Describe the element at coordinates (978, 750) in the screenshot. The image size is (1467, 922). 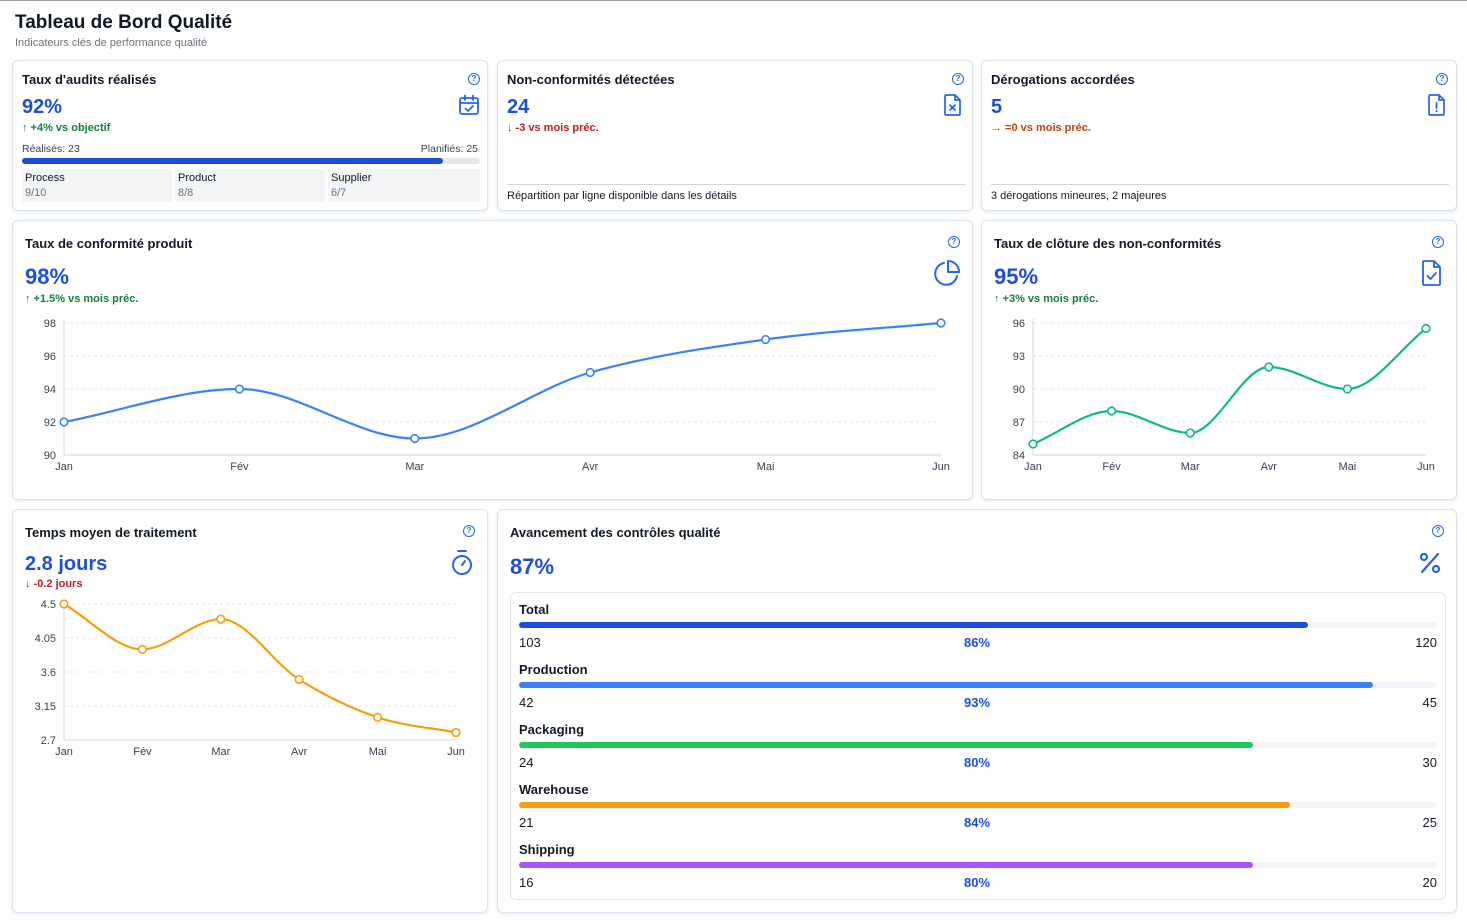
I see `progress-row-packaging: Packaging 24 80% 30` at that location.